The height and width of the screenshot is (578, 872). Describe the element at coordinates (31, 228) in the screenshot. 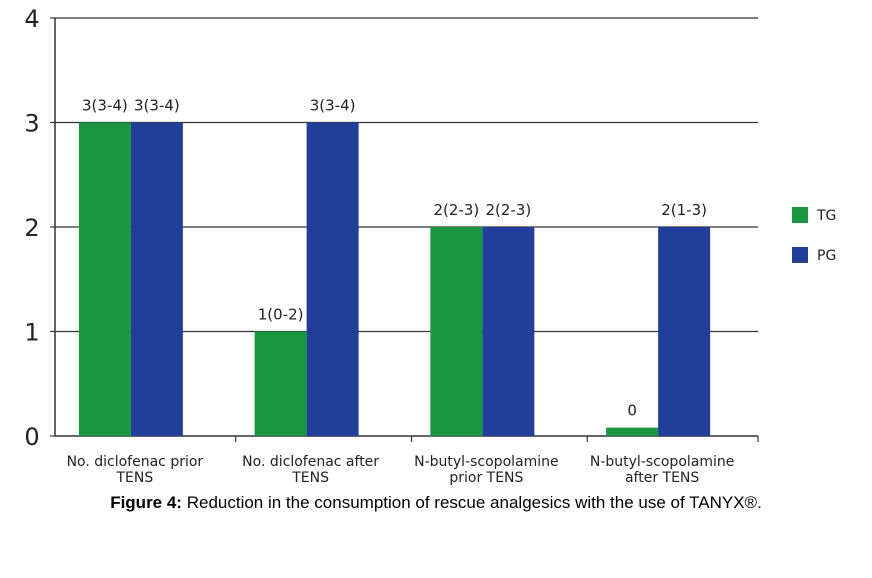

I see `y-tick-label: 2` at that location.